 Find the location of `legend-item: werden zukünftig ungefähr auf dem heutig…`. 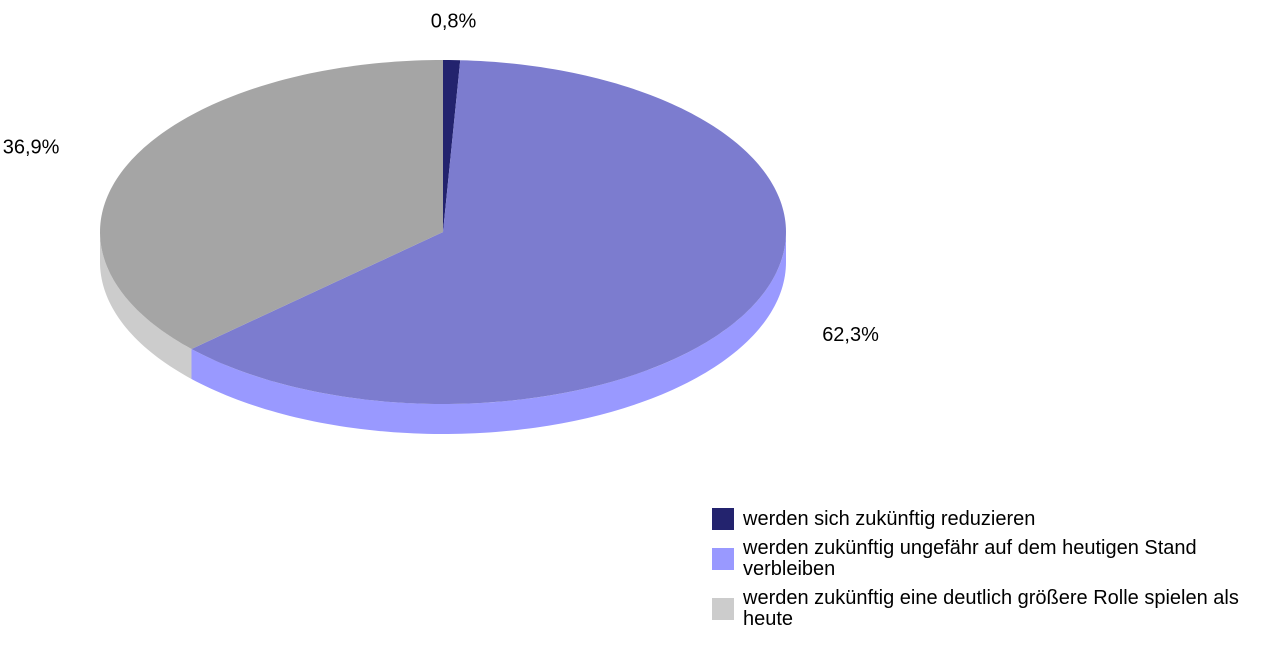

legend-item: werden zukünftig ungefähr auf dem heutig… is located at coordinates (989, 559).